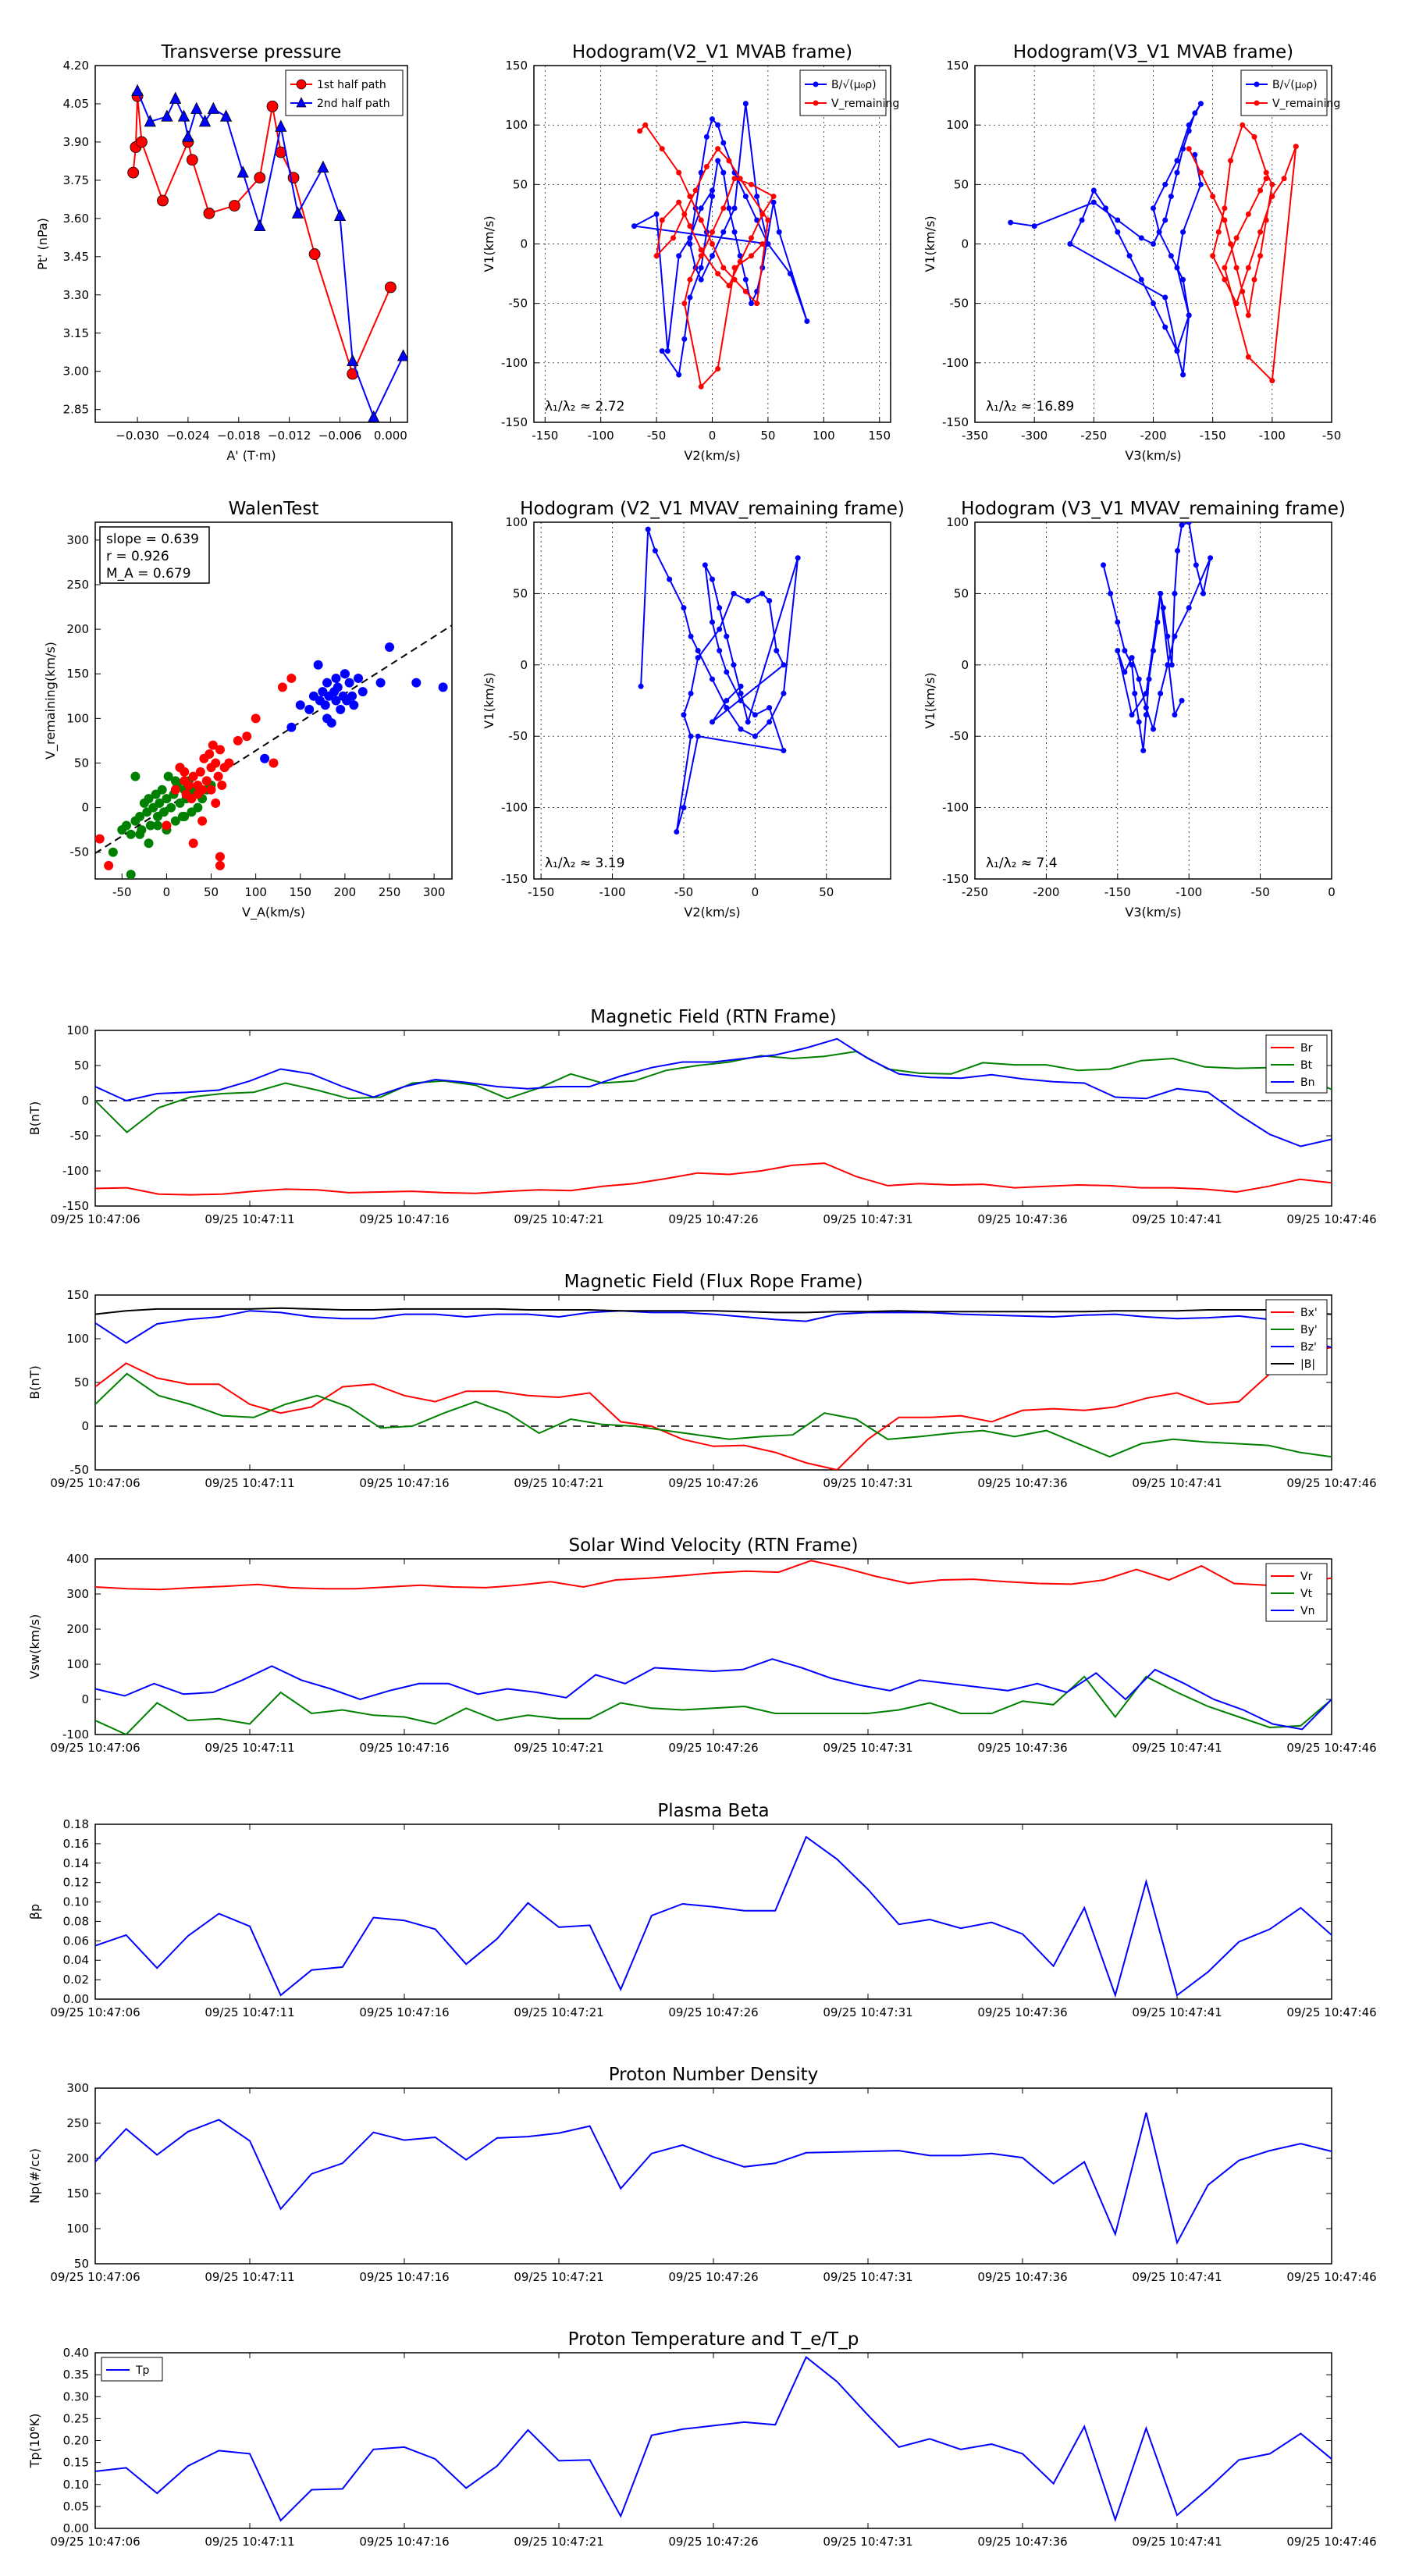  What do you see at coordinates (76, 1883) in the screenshot?
I see `y-tick-label: 0.12` at bounding box center [76, 1883].